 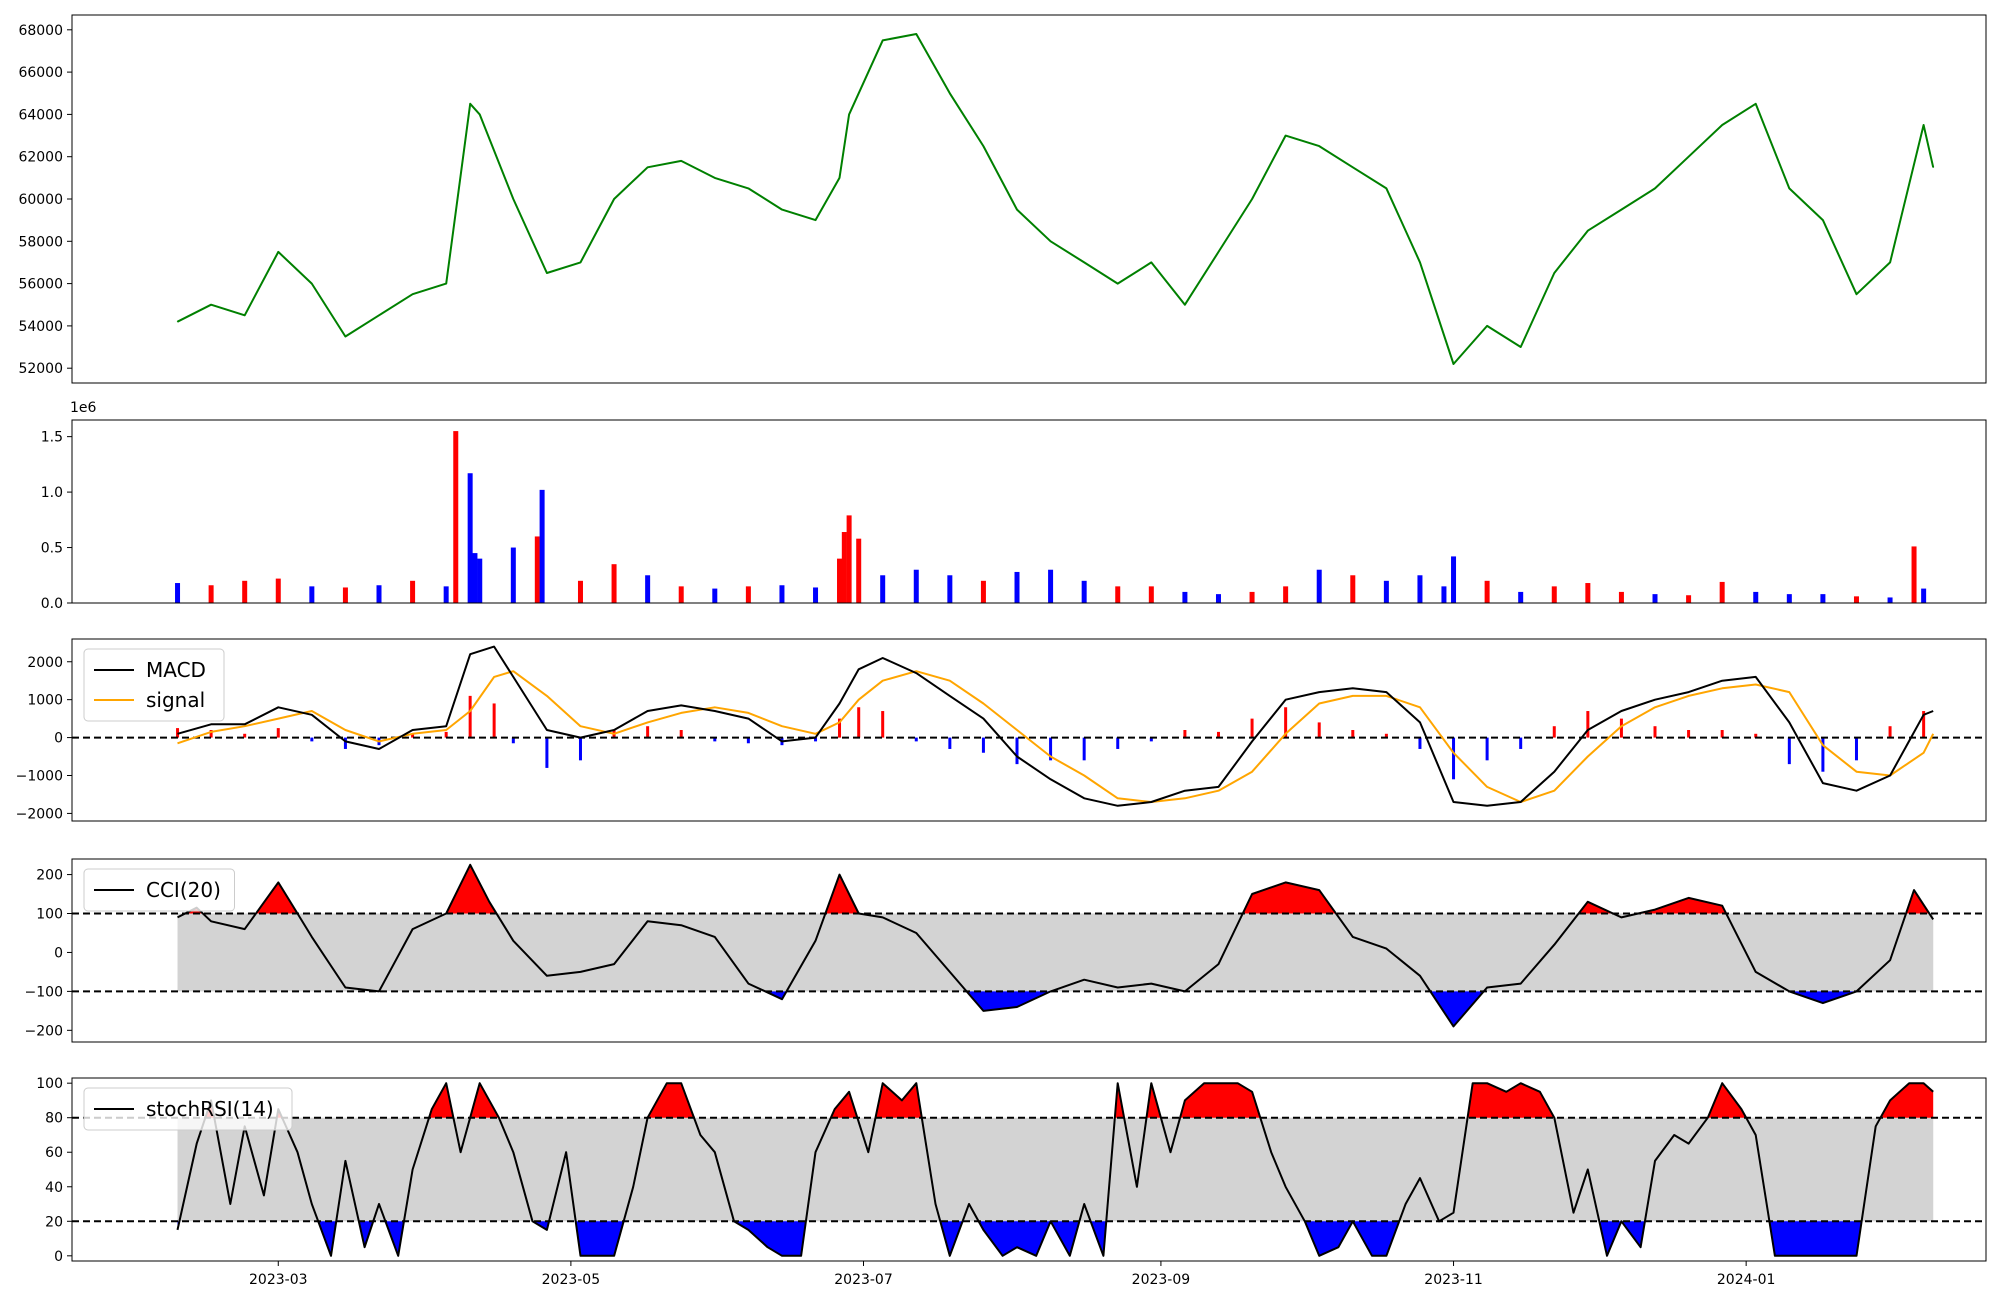 I want to click on macd-legend-label: signal, so click(x=175, y=700).